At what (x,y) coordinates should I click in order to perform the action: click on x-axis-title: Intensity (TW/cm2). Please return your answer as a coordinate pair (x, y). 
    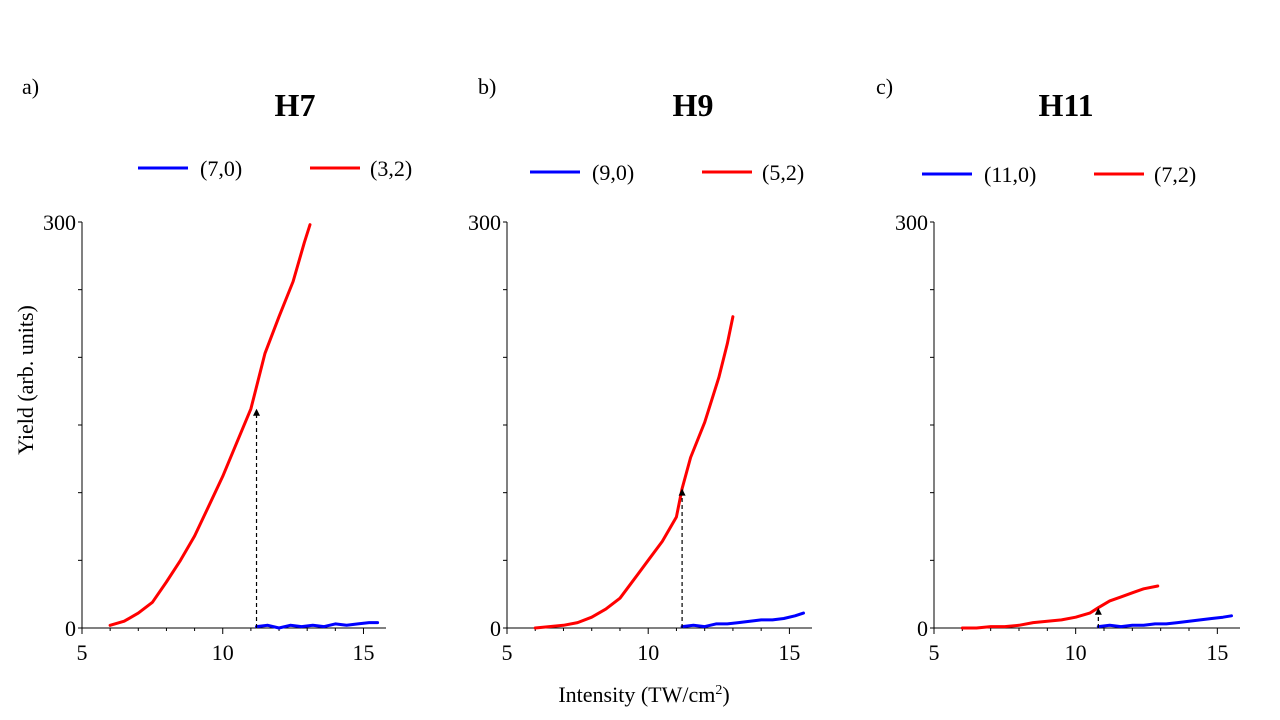
    Looking at the image, I should click on (643, 694).